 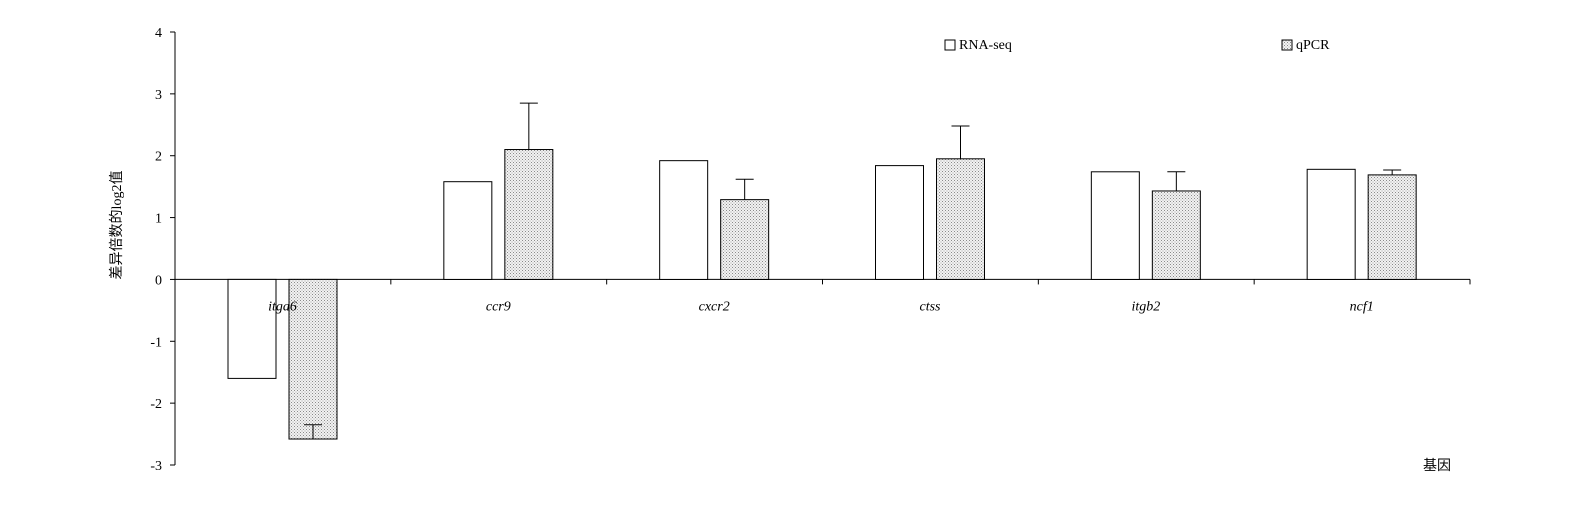 I want to click on bar-rna-seq-itgb2, so click(x=1115, y=225).